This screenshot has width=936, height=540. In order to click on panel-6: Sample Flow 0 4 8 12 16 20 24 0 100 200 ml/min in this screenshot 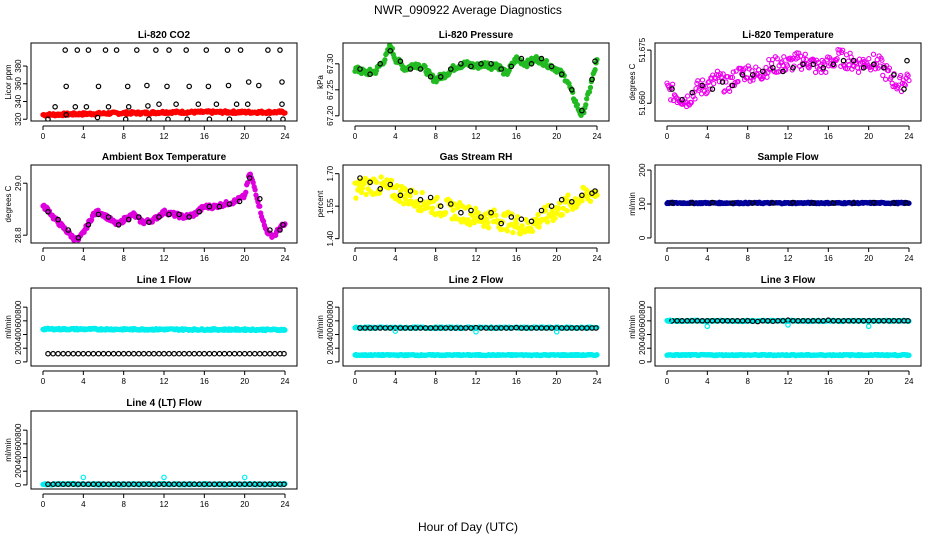, I will do `click(775, 207)`.